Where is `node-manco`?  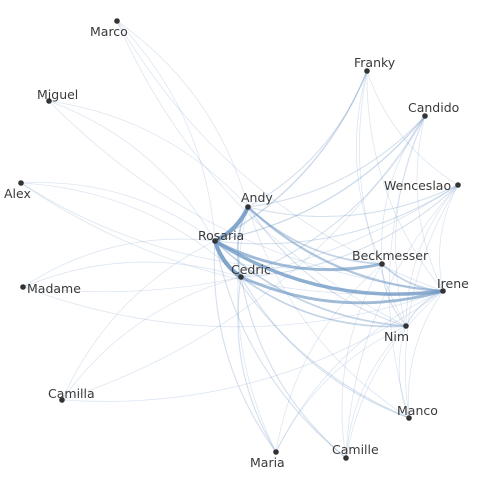 node-manco is located at coordinates (409, 418).